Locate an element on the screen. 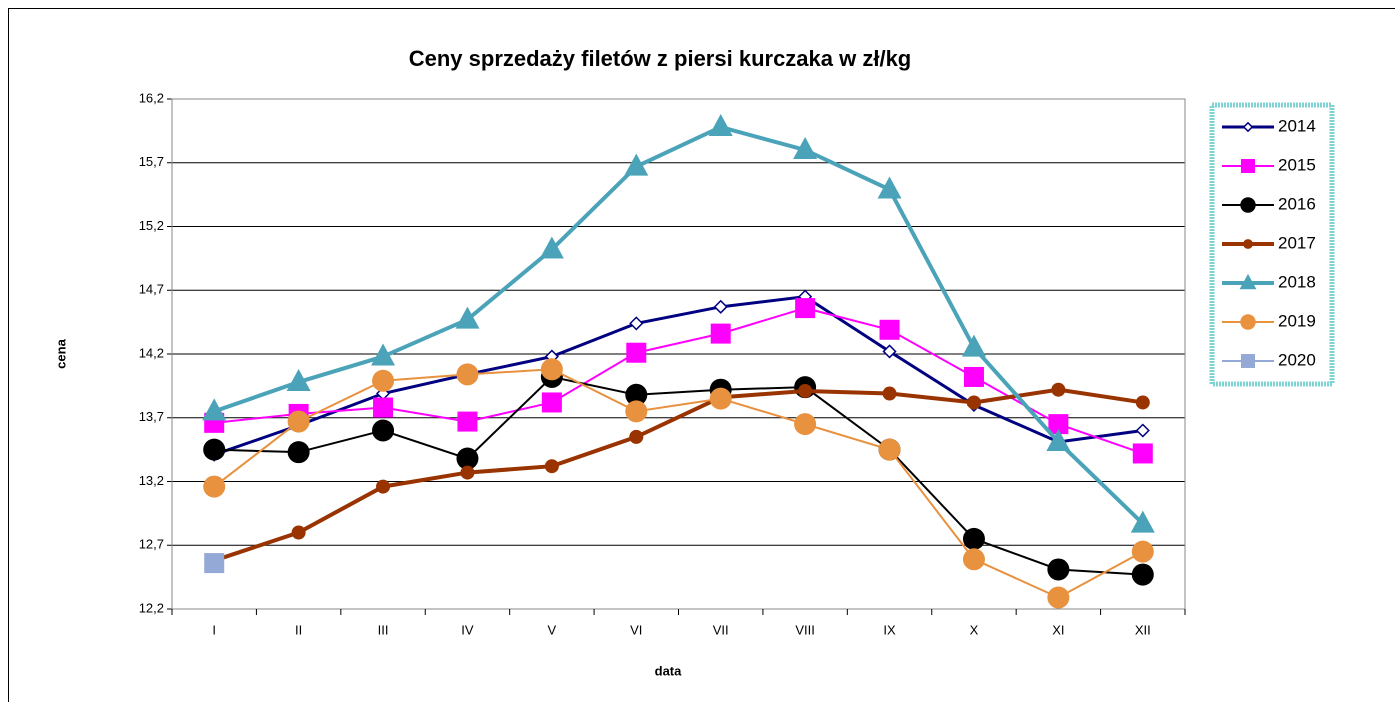 The height and width of the screenshot is (702, 1395). x-tick-label: III is located at coordinates (383, 629).